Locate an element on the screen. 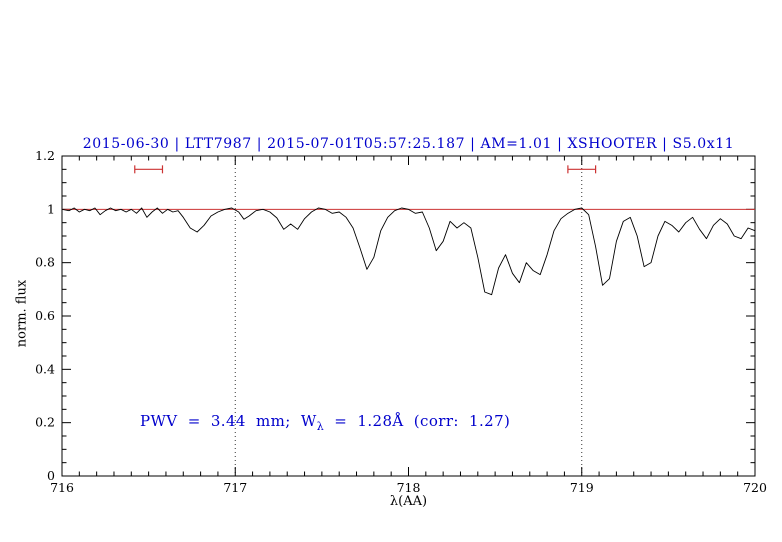 Image resolution: width=782 pixels, height=542 pixels. y-axis-label: norm. flux is located at coordinates (22, 313).